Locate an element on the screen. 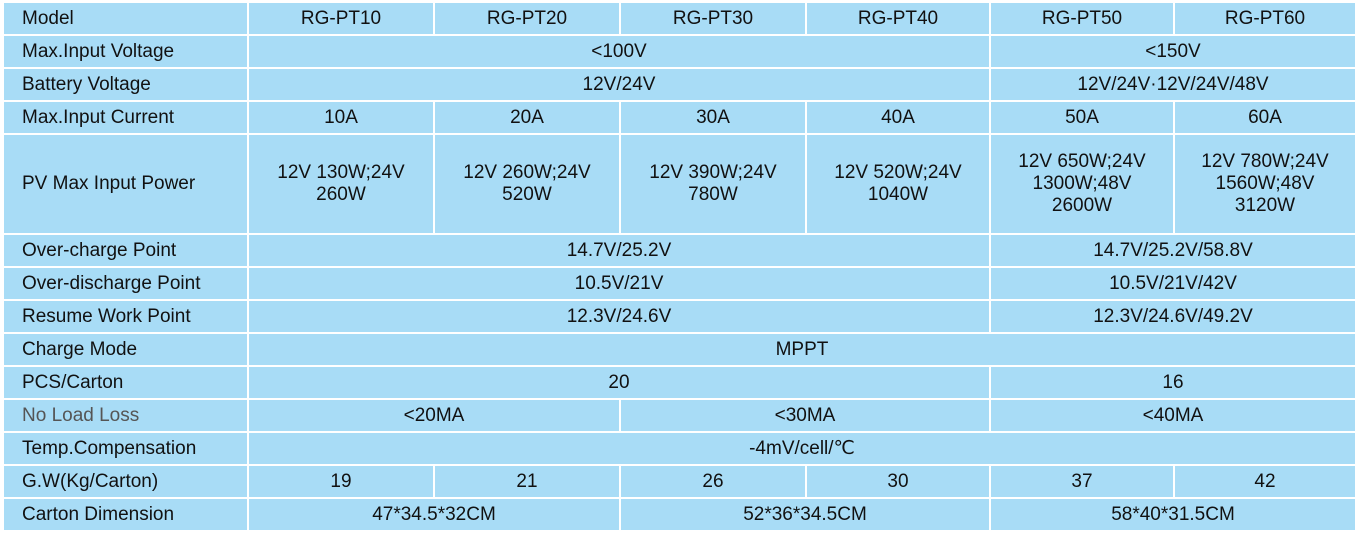 The height and width of the screenshot is (533, 1356). value-cell: 20A is located at coordinates (527, 117).